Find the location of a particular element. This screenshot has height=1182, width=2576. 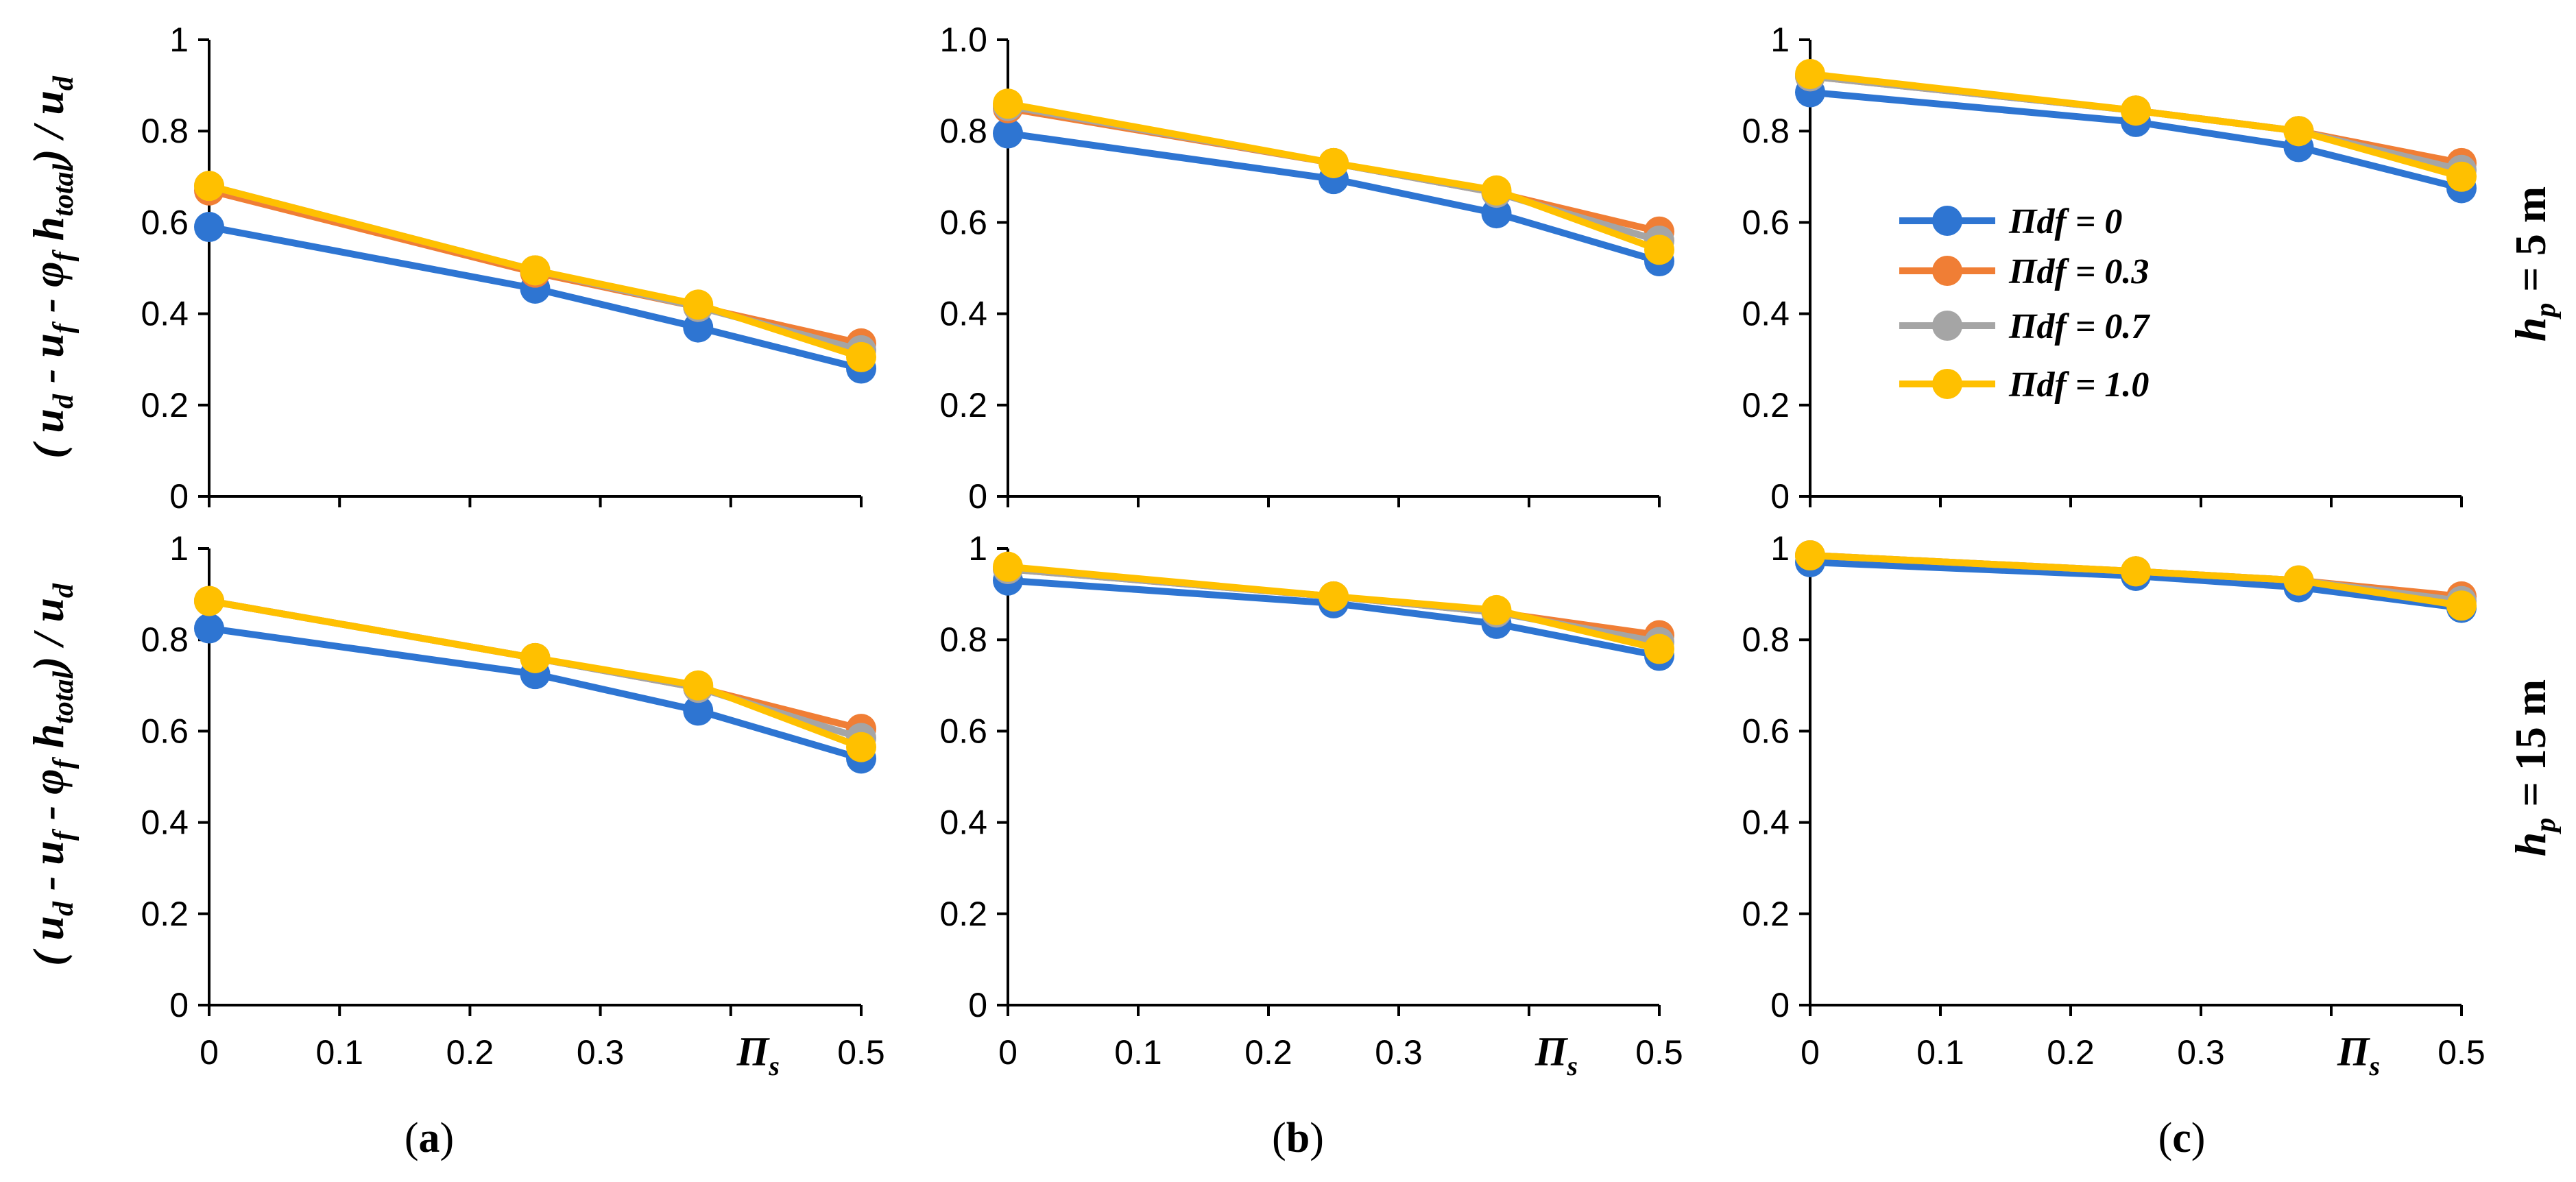

panel-b-row2-ytick-label: 0 is located at coordinates (978, 1005).